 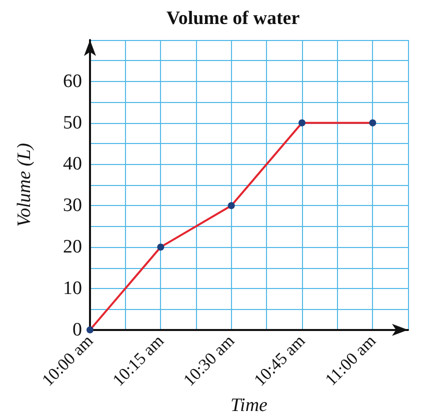 What do you see at coordinates (77, 329) in the screenshot?
I see `y-tick-label: 0` at bounding box center [77, 329].